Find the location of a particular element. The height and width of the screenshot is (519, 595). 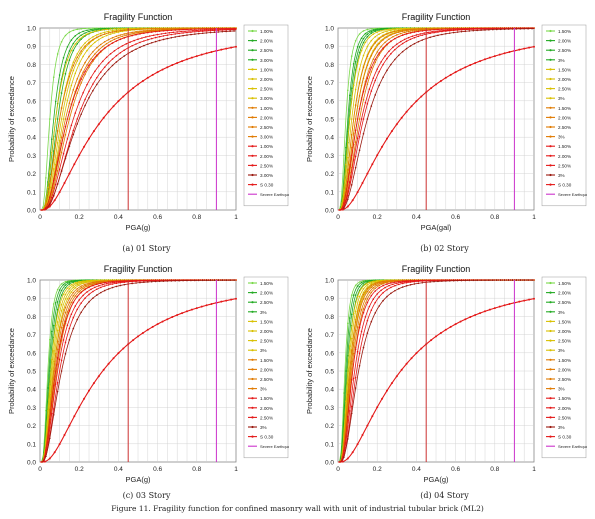

legend-label: 3% is located at coordinates (263, 389).